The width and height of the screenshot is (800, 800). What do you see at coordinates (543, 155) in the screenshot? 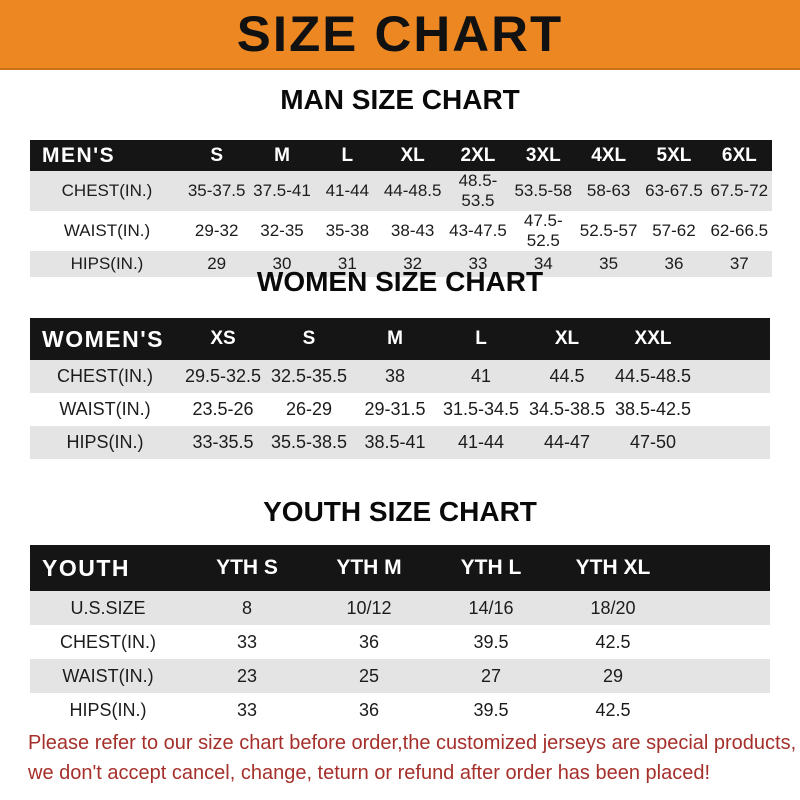
I see `men-column-header: 3XL` at bounding box center [543, 155].